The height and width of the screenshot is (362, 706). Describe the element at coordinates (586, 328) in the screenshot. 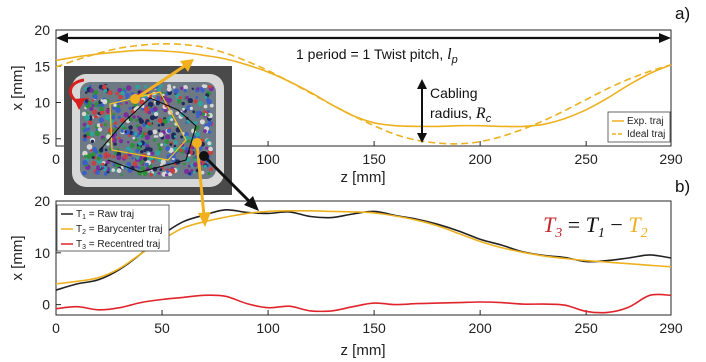

I see `panel-b-x-tick-label: 250` at that location.